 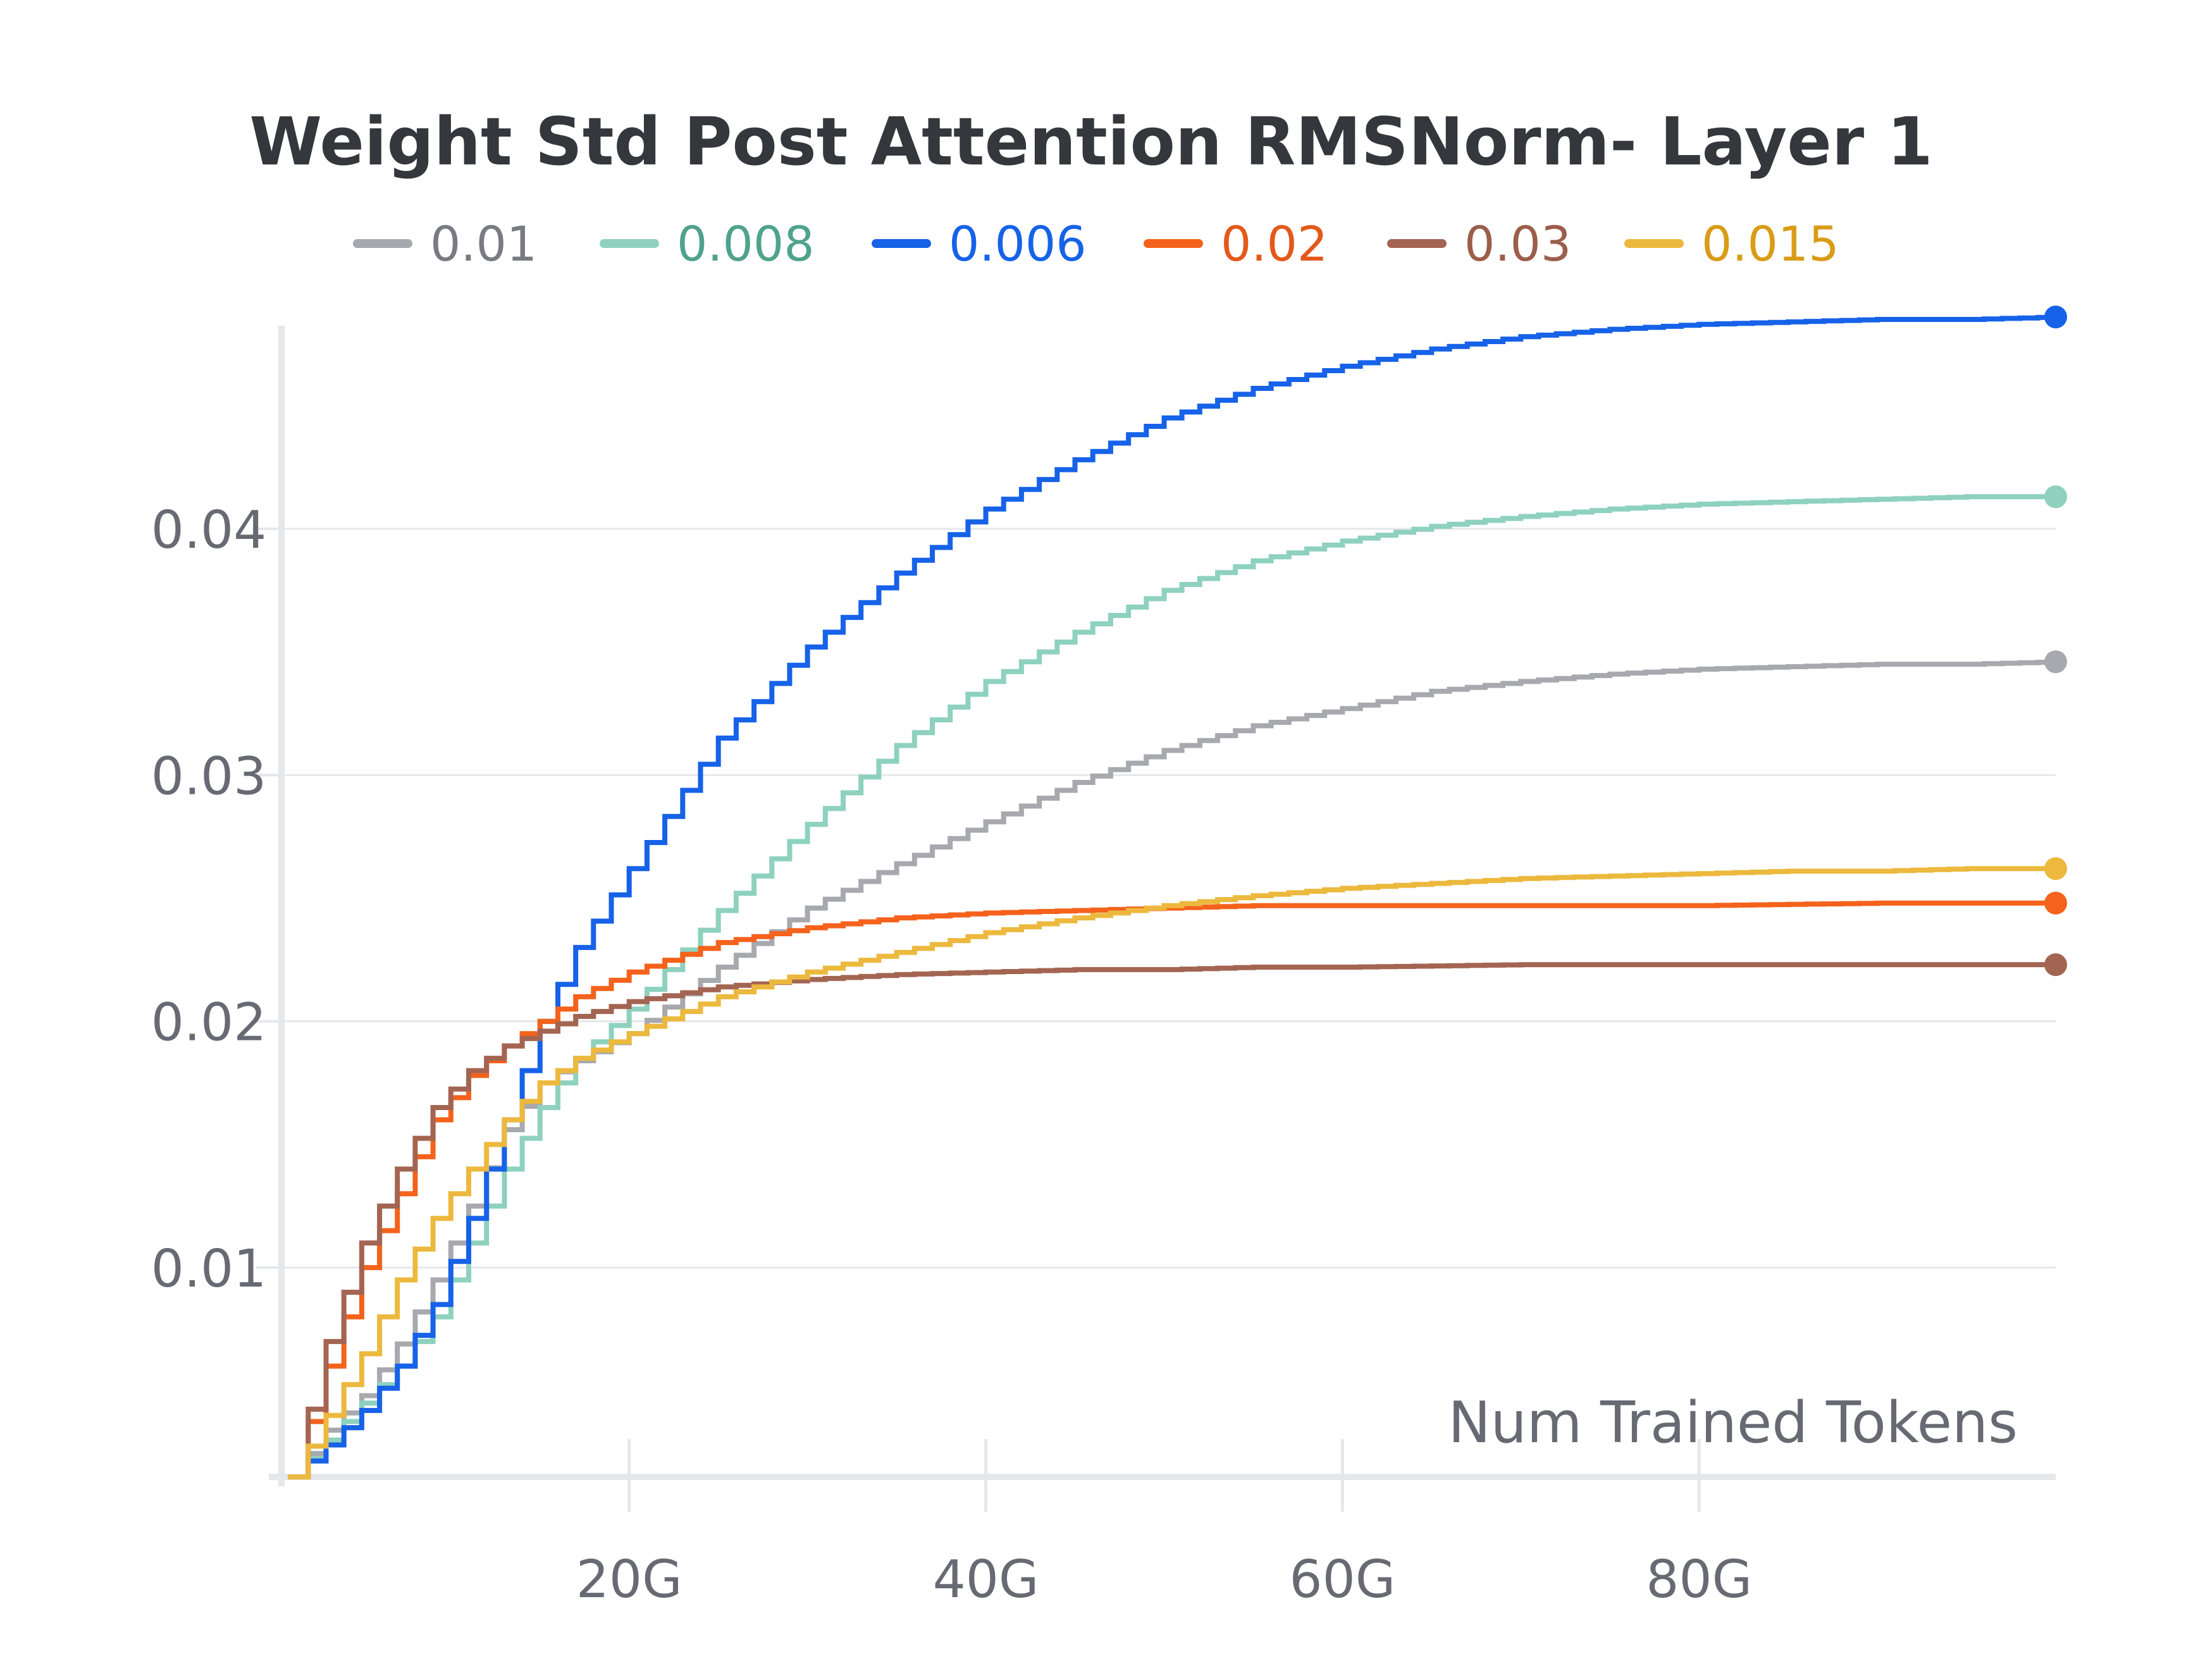 I want to click on legend-label: 0.01, so click(x=483, y=244).